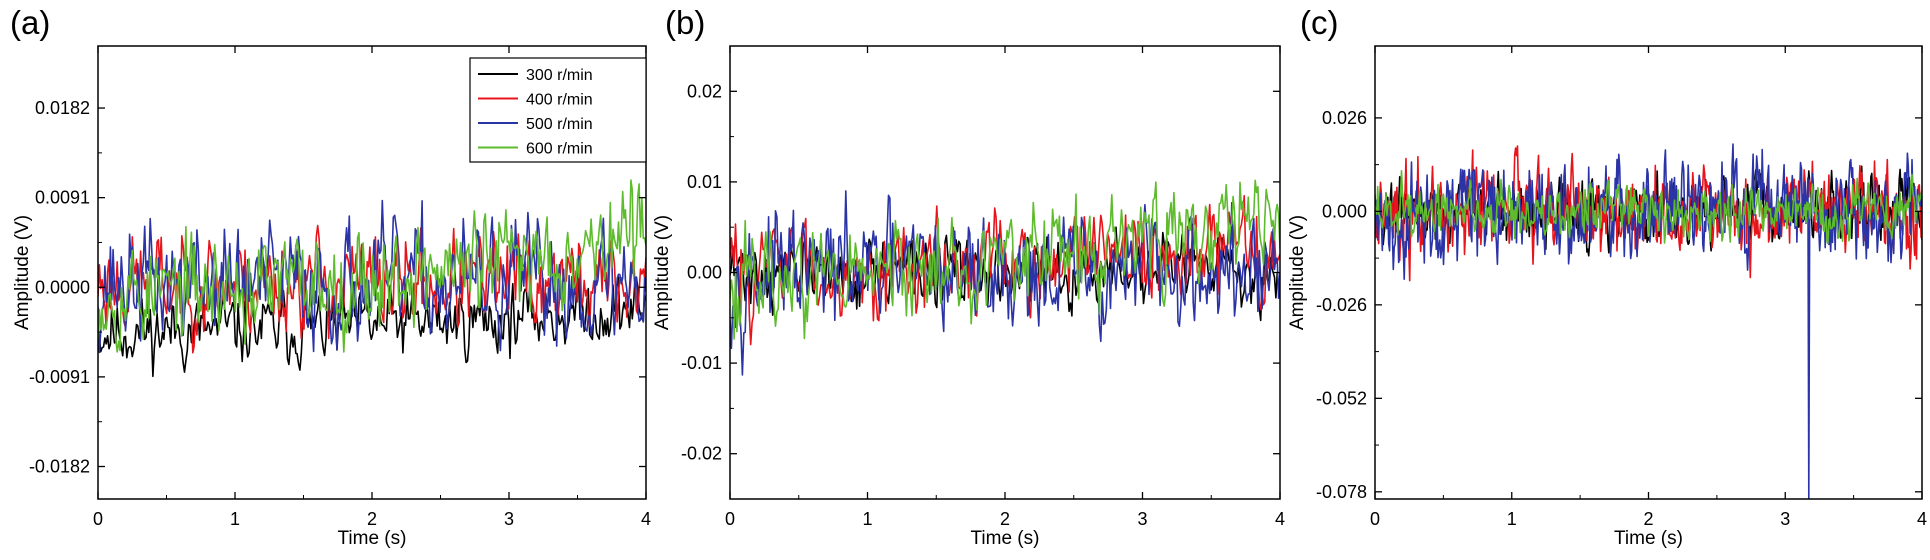 The width and height of the screenshot is (1930, 560). Describe the element at coordinates (559, 75) in the screenshot. I see `legend-entry-label: 300 r/min` at that location.